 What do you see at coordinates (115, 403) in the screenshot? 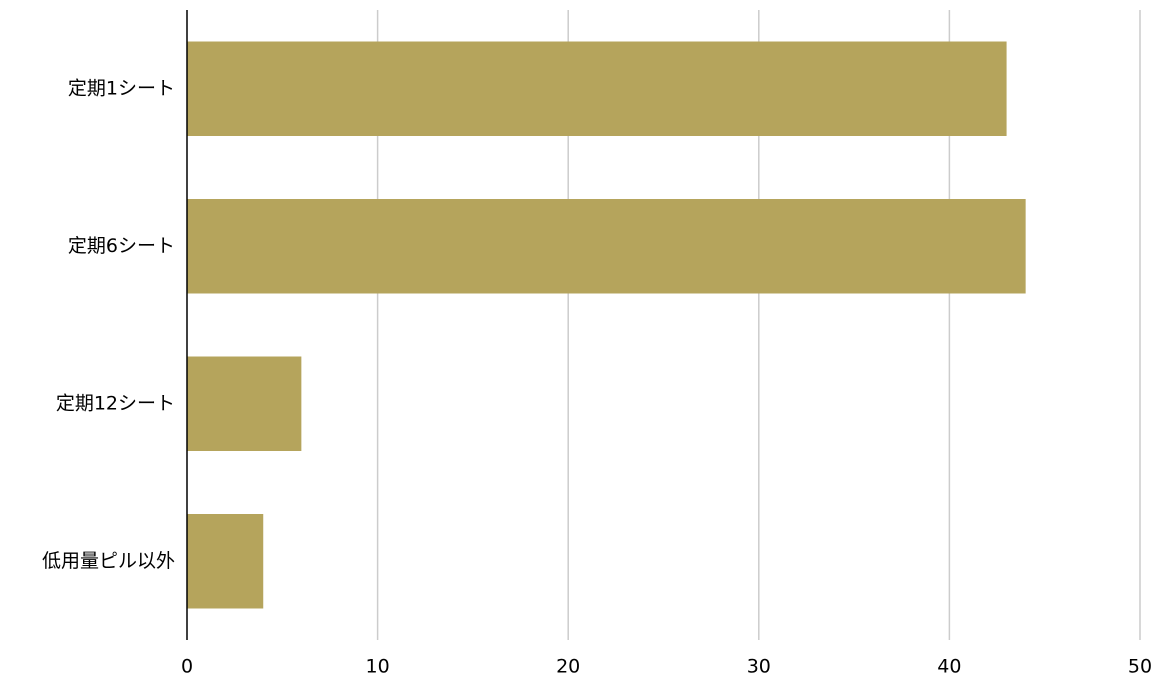
I see `category-label-3: 定期12シート` at bounding box center [115, 403].